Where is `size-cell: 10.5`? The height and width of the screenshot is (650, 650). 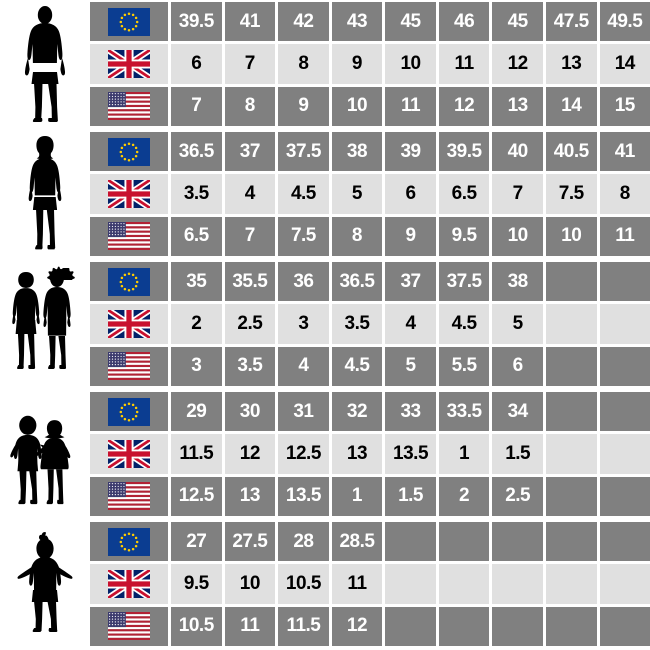
size-cell: 10.5 is located at coordinates (303, 584).